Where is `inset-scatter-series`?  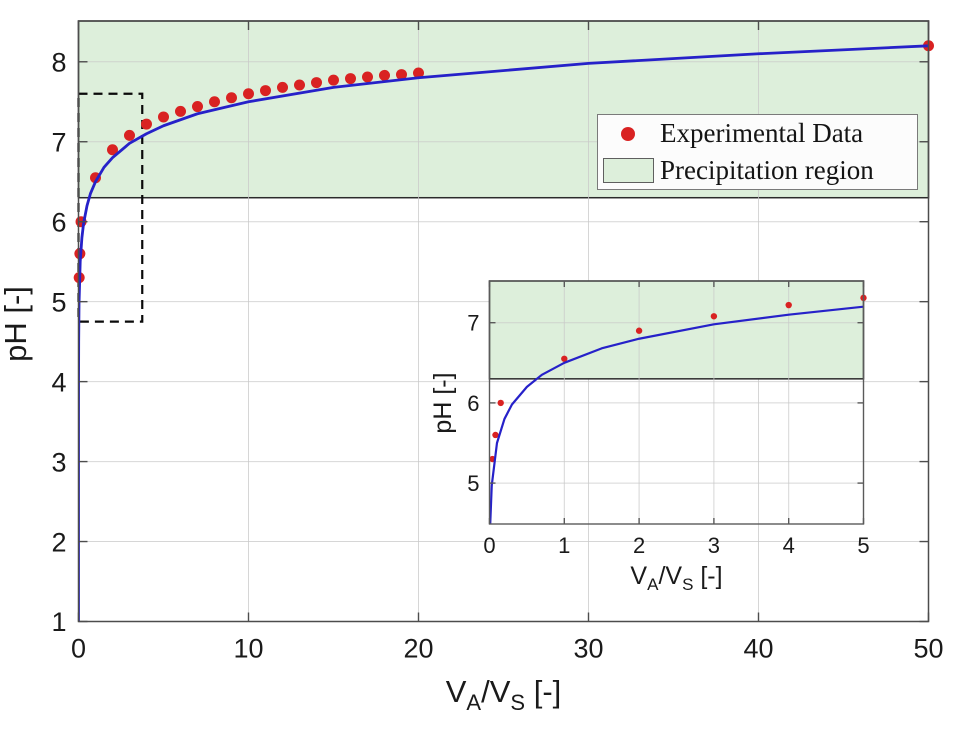 inset-scatter-series is located at coordinates (678, 378).